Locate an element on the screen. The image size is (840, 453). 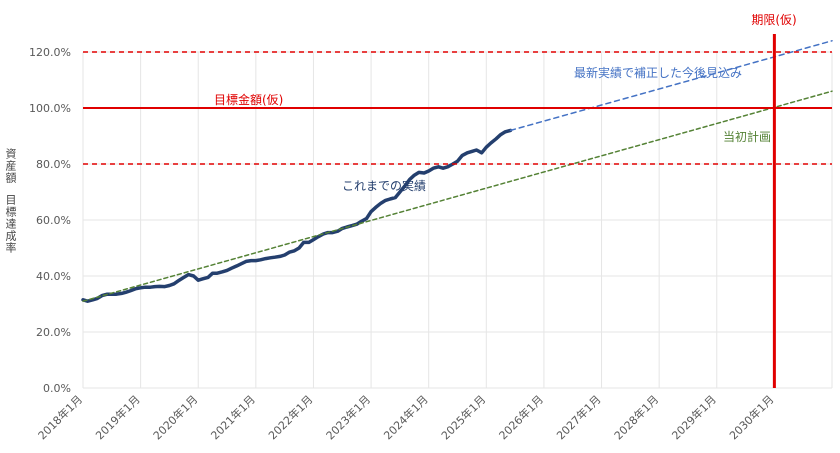
x-tick-label: 2018年1月 is located at coordinates (60, 417).